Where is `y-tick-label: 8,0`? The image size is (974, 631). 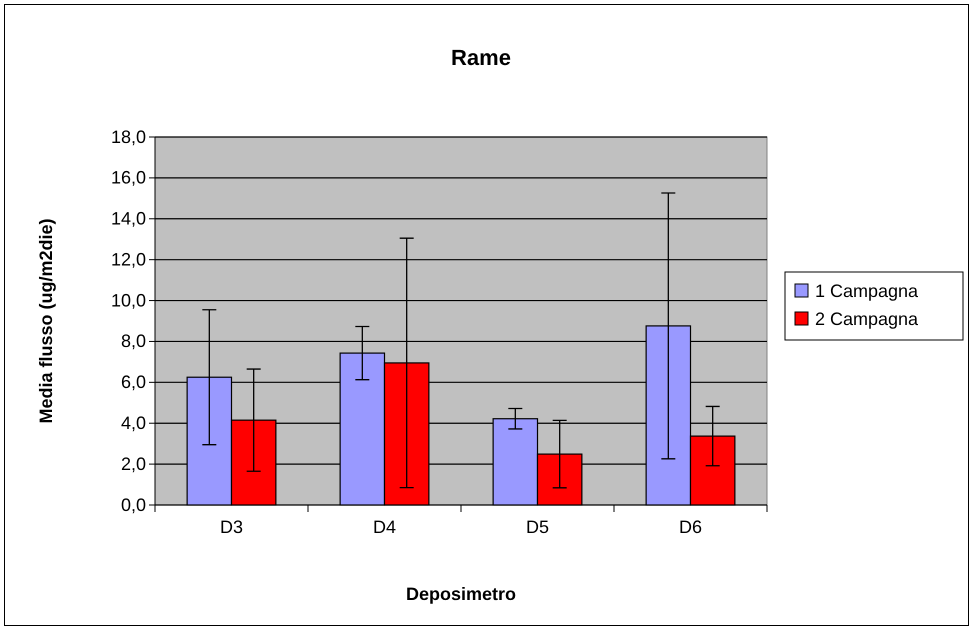 y-tick-label: 8,0 is located at coordinates (133, 341).